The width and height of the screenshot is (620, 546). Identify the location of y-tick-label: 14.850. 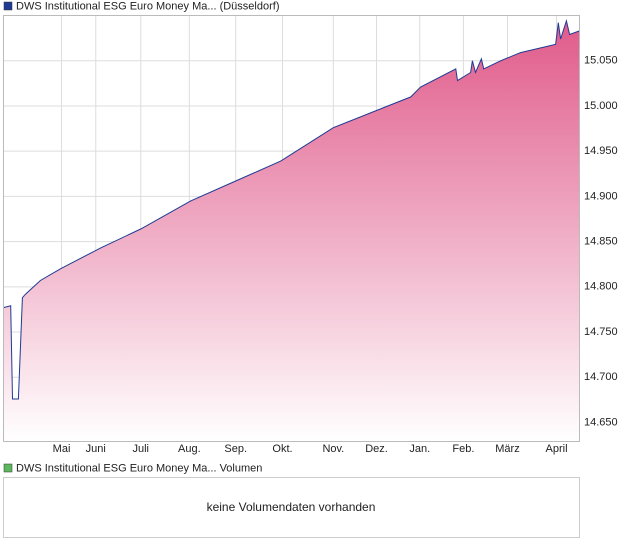
(601, 242).